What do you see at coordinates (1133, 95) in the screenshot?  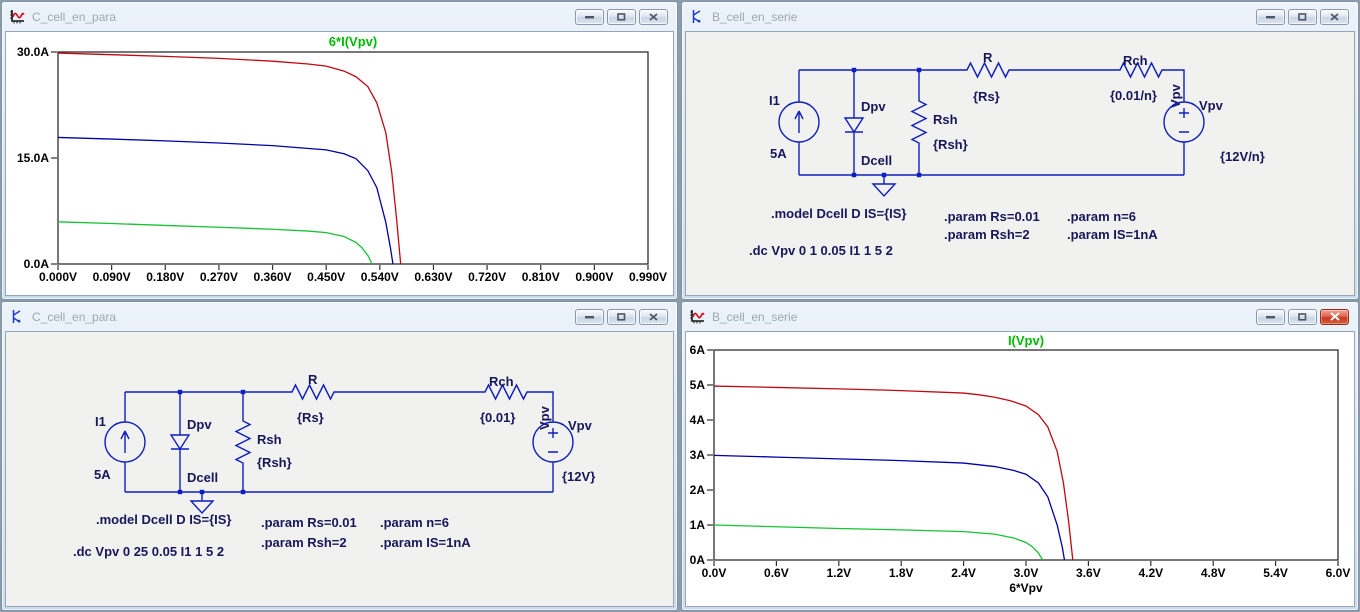 I see `resistor-rch-value: {0.01/n}` at bounding box center [1133, 95].